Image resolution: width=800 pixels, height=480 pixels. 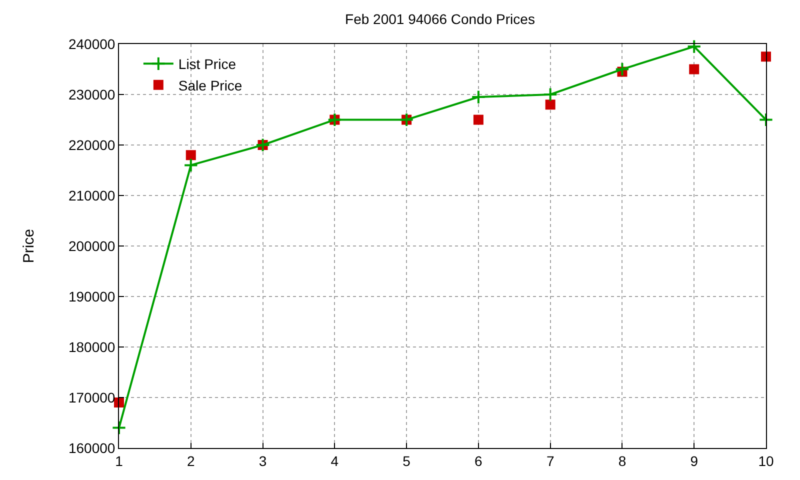 What do you see at coordinates (92, 397) in the screenshot?
I see `y-tick-label: 170000` at bounding box center [92, 397].